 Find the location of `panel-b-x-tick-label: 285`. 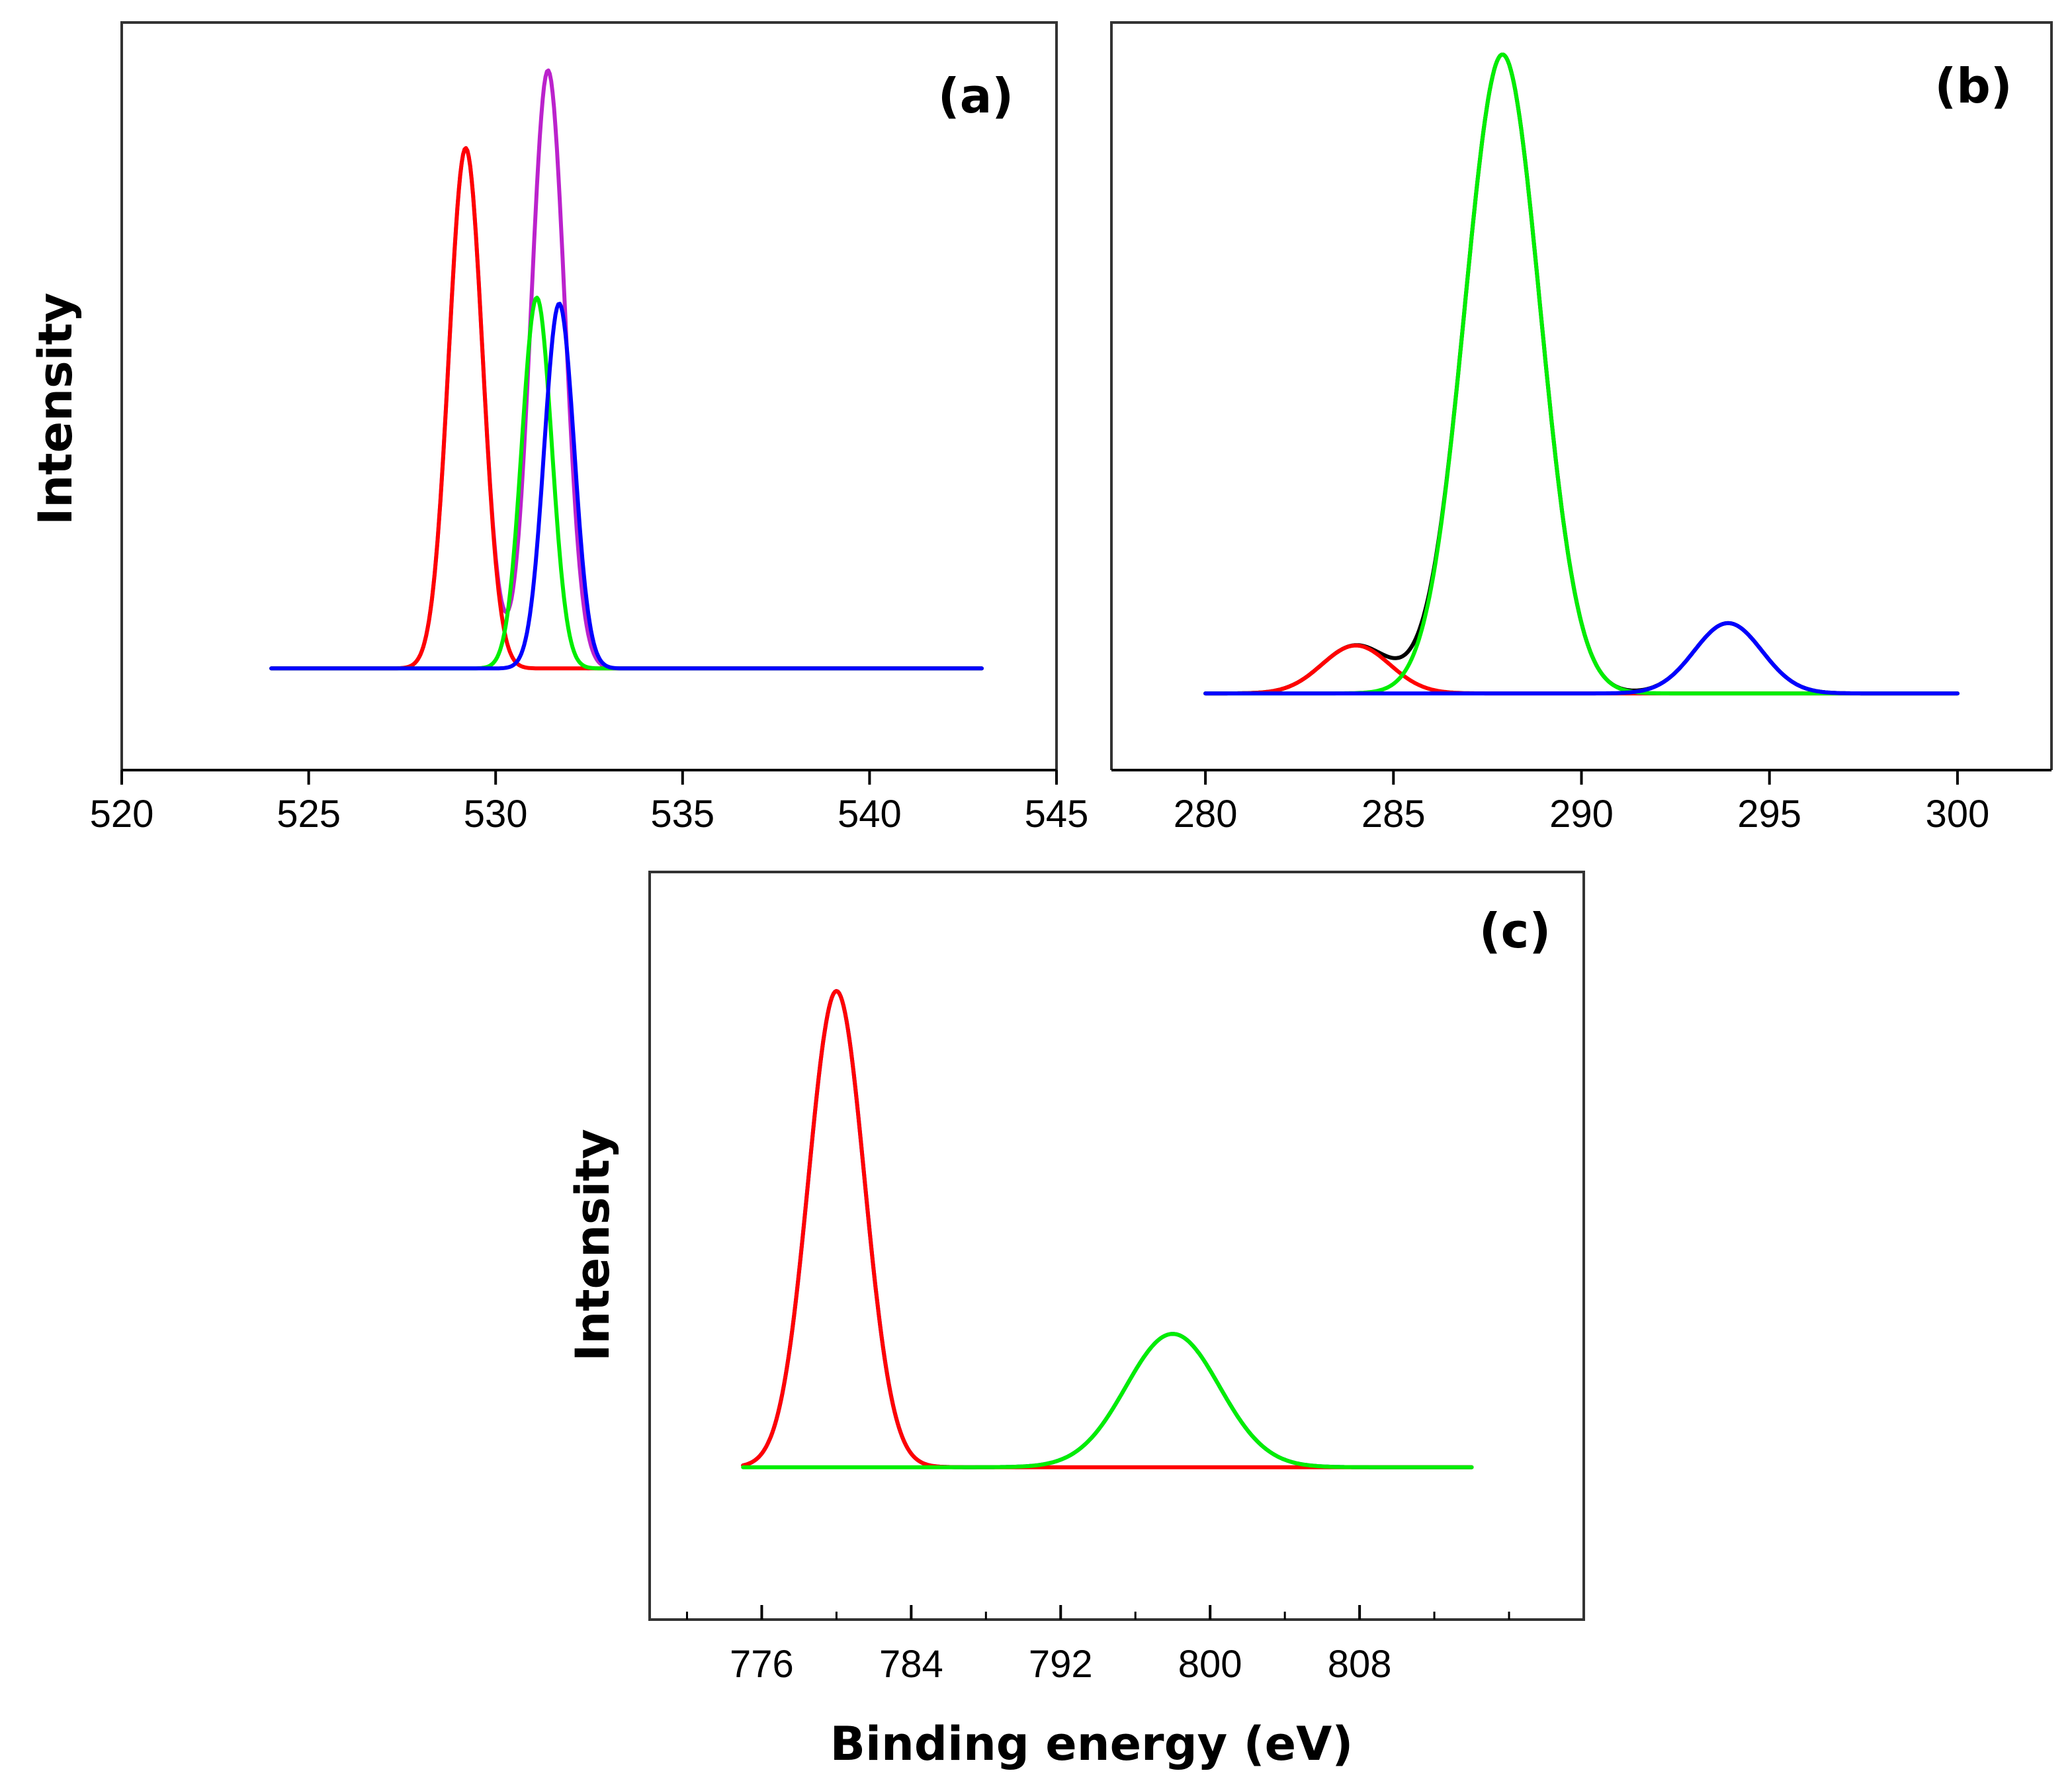

panel-b-x-tick-label: 285 is located at coordinates (1393, 815).